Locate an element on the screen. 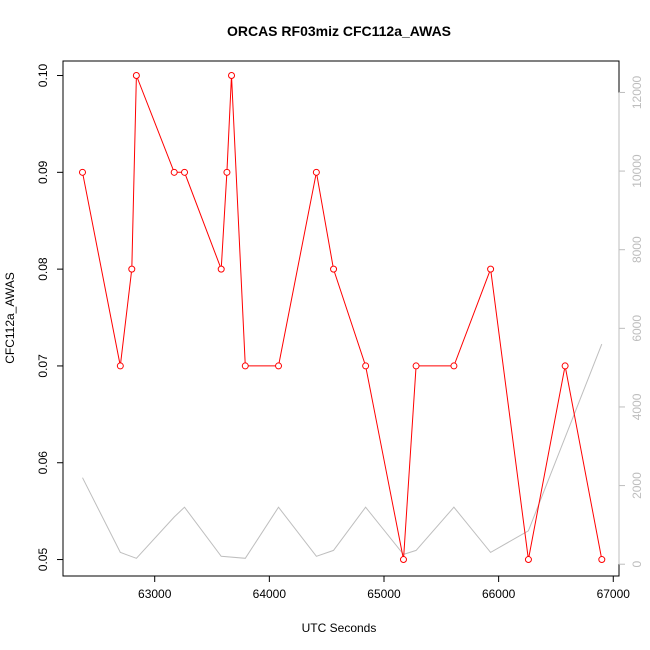  x-tick-label: 65000 is located at coordinates (384, 594).